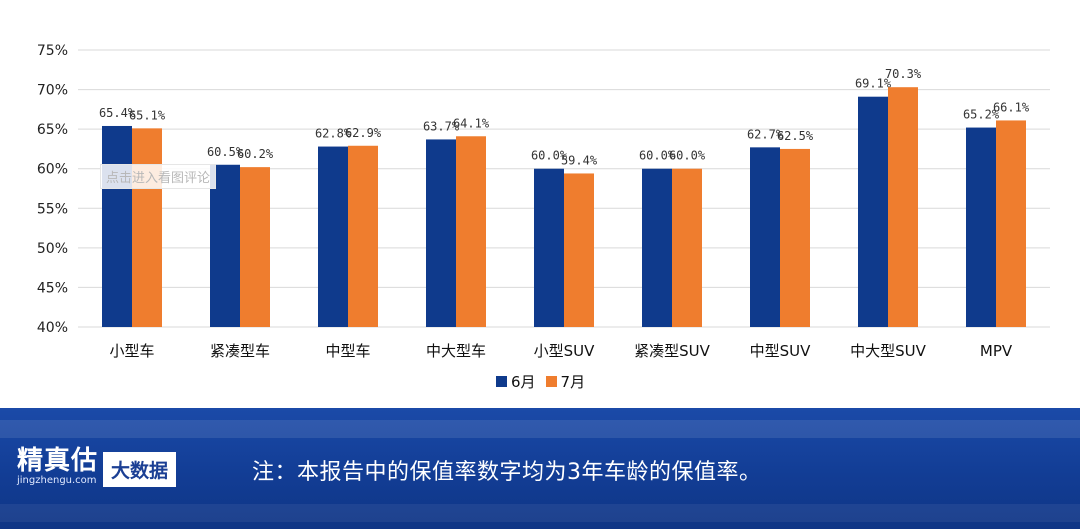 The width and height of the screenshot is (1080, 529). Describe the element at coordinates (765, 134) in the screenshot. I see `data-label: 62.7%` at that location.